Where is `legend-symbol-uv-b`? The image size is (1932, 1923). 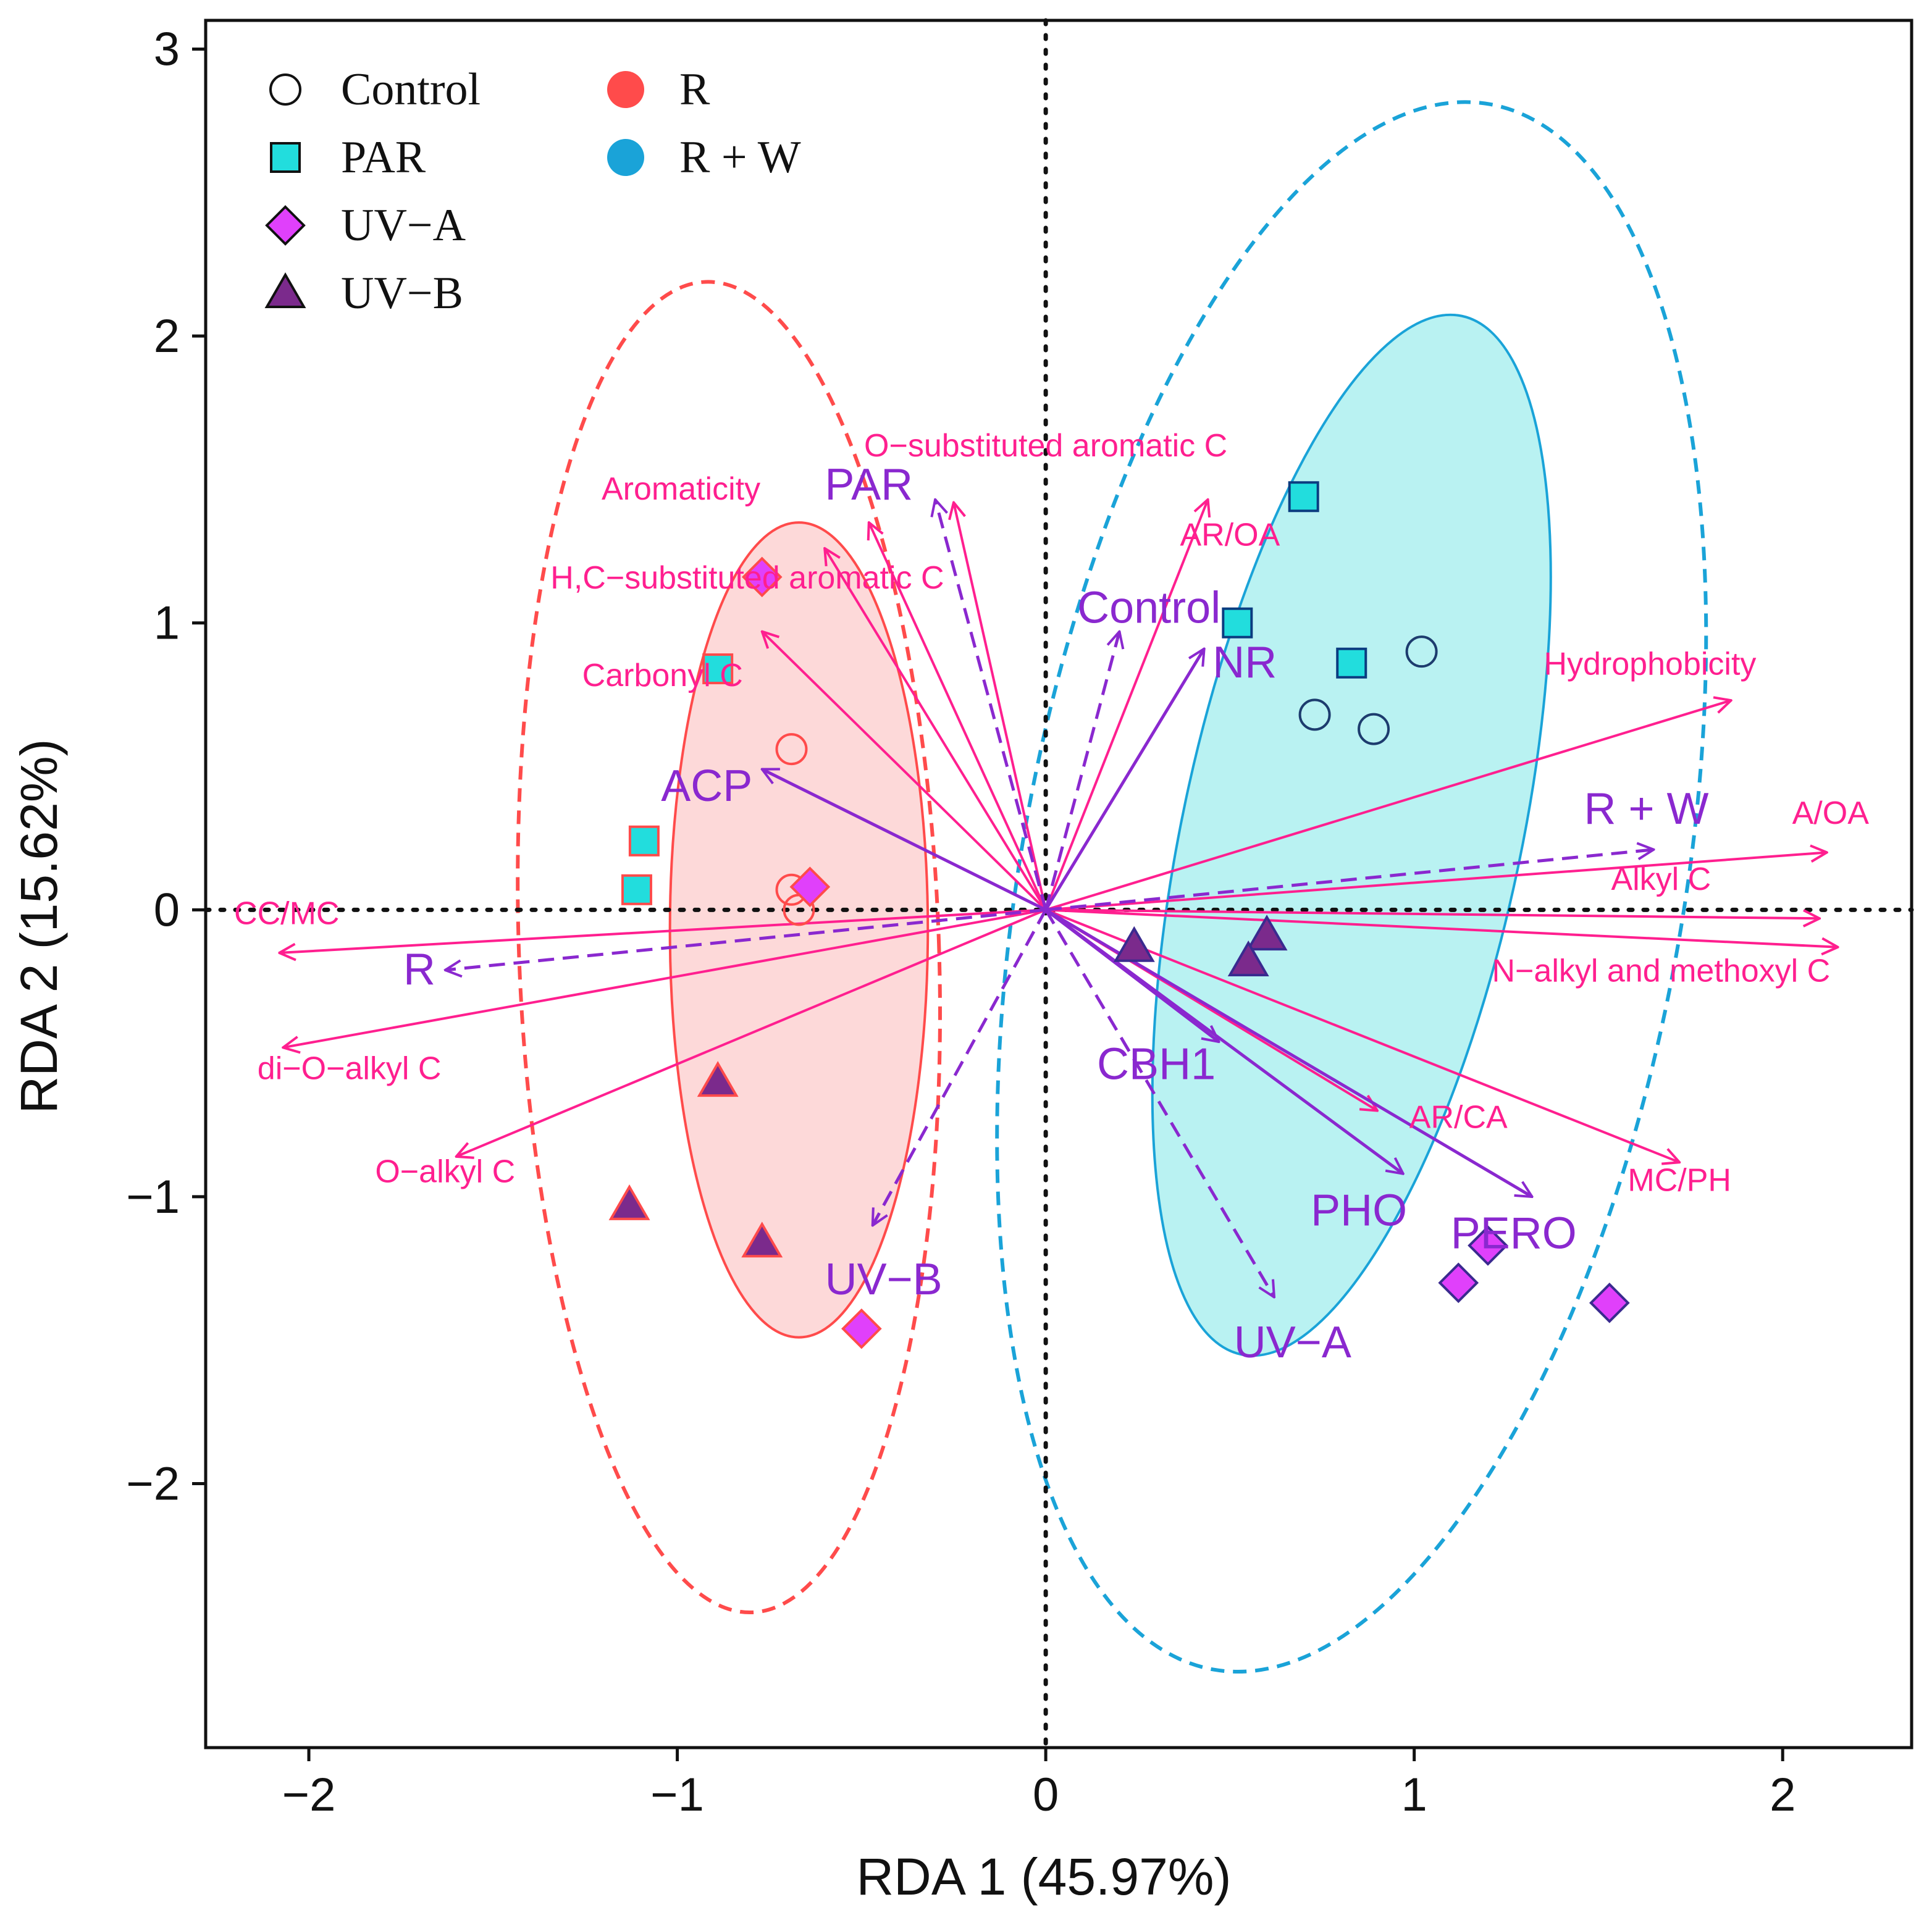 legend-symbol-uv-b is located at coordinates (285, 290).